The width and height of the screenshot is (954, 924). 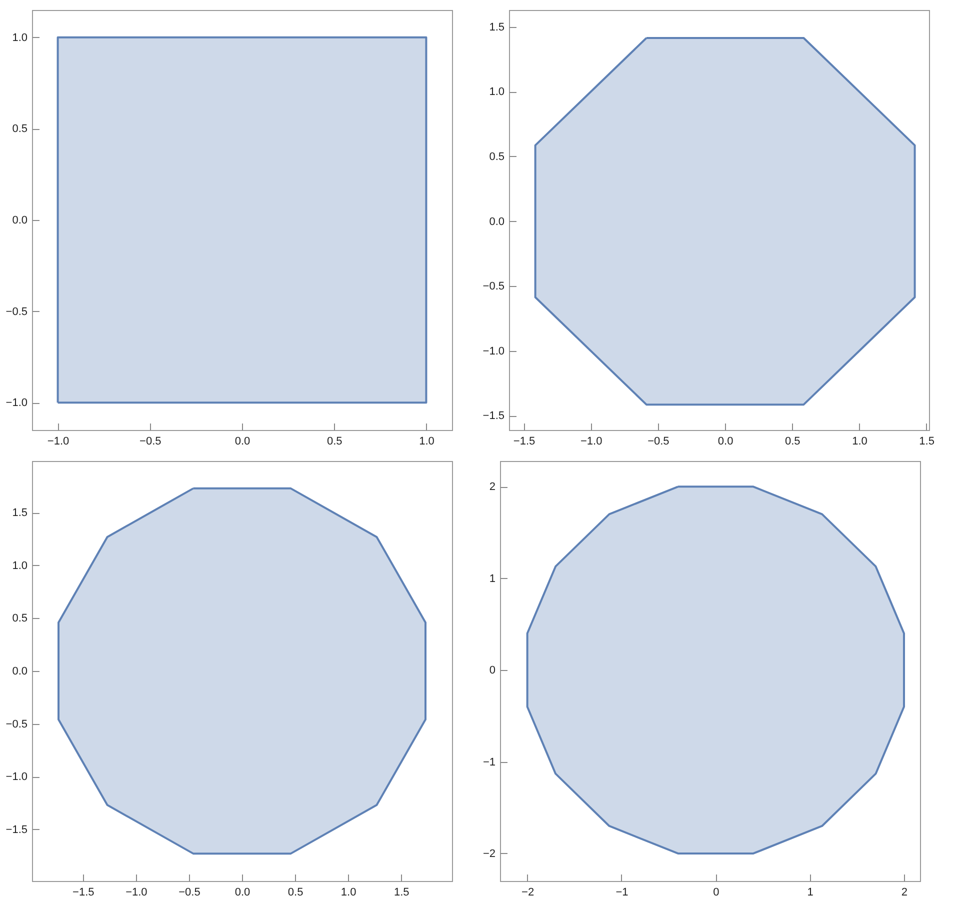 What do you see at coordinates (904, 892) in the screenshot?
I see `x-tick-label: 2` at bounding box center [904, 892].